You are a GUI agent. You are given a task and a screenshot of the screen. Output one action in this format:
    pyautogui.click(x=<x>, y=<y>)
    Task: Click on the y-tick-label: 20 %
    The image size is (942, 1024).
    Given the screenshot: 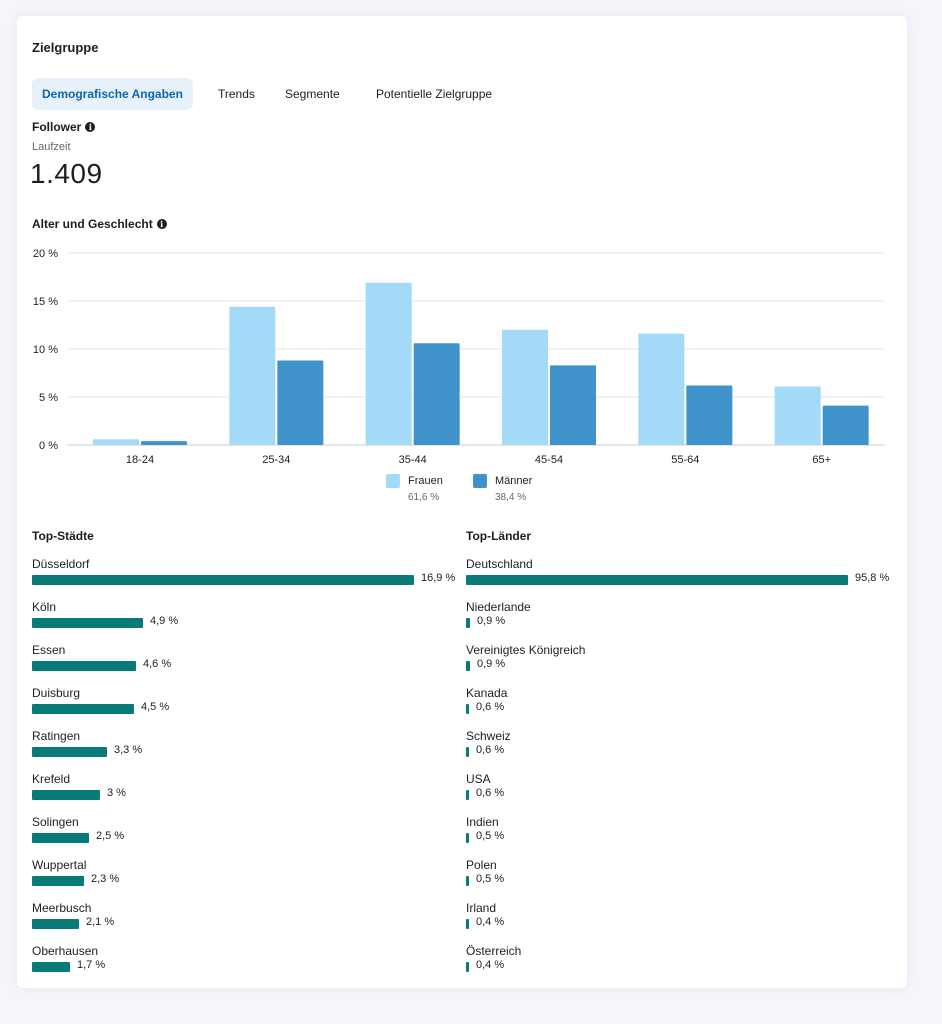 What is the action you would take?
    pyautogui.click(x=45, y=254)
    